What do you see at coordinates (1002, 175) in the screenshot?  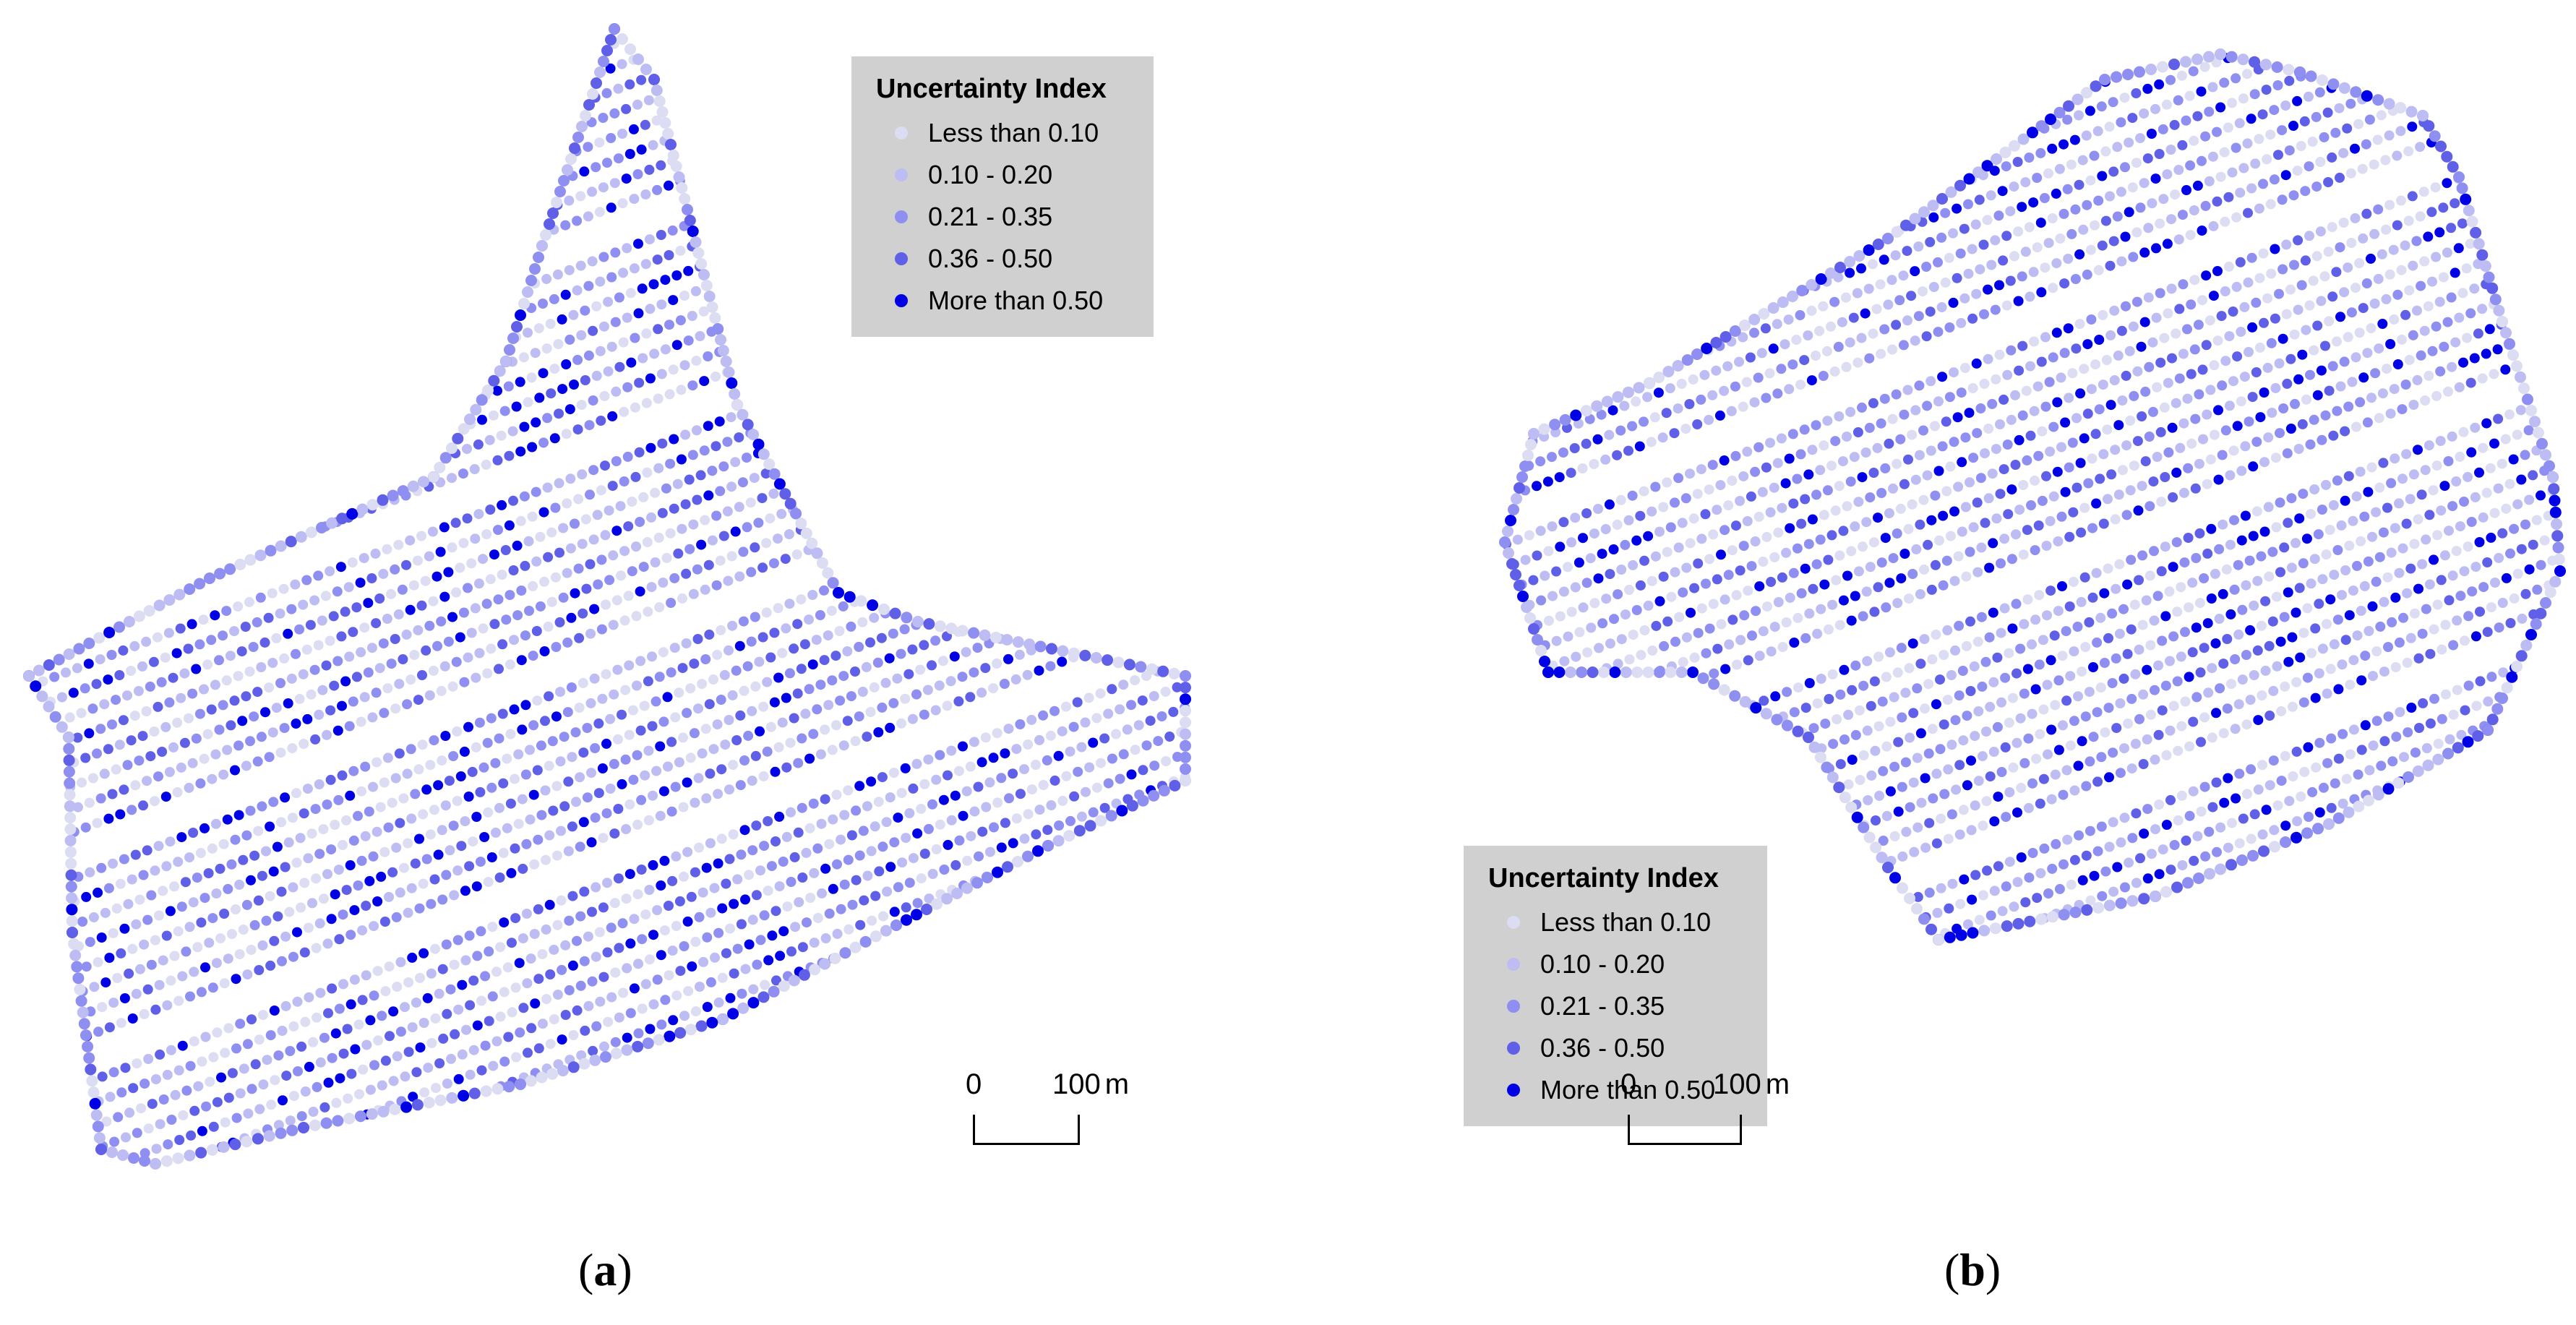 I see `legend-item-0-10-0-20: 0.10 - 0.20` at bounding box center [1002, 175].